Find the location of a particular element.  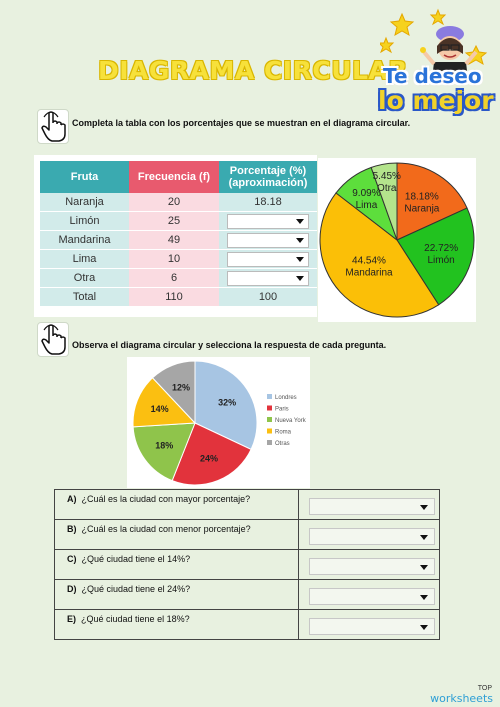

table-row: Naranja 20 18.18 is located at coordinates (178, 202).